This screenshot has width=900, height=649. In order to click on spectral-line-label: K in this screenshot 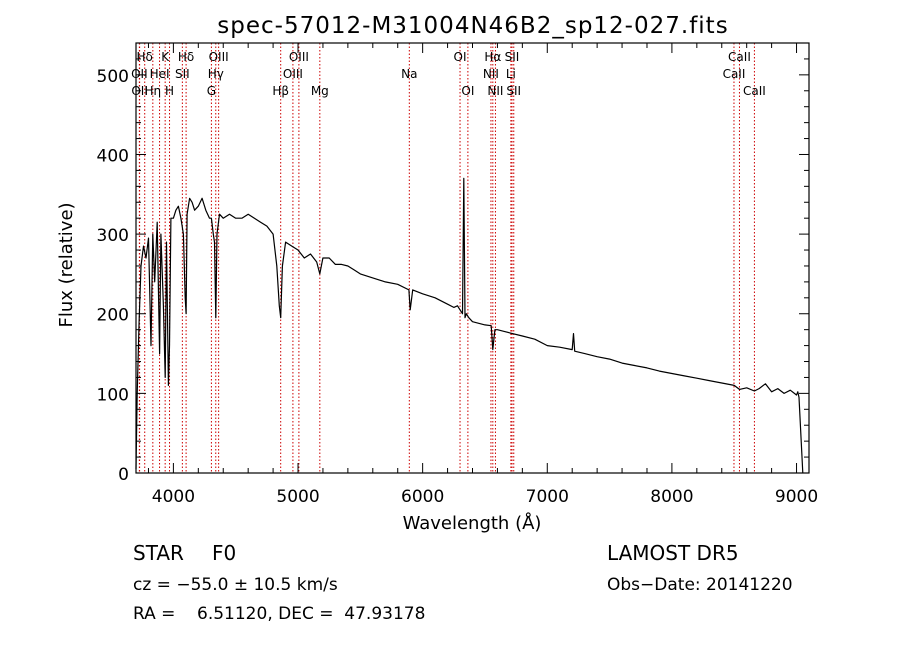, I will do `click(165, 57)`.